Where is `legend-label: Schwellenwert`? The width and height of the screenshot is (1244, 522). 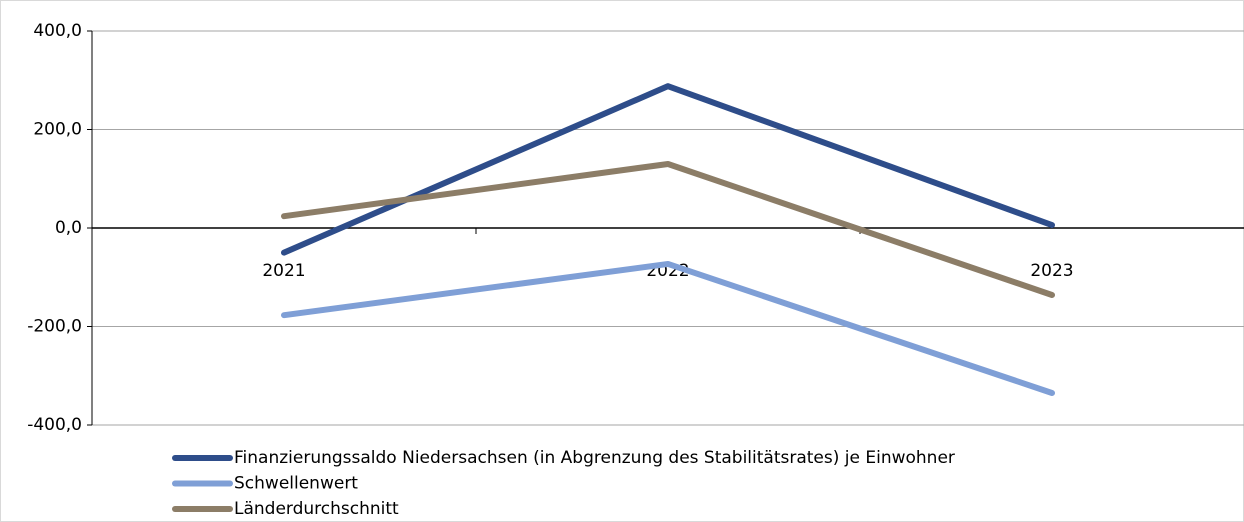
legend-label: Schwellenwert is located at coordinates (296, 484).